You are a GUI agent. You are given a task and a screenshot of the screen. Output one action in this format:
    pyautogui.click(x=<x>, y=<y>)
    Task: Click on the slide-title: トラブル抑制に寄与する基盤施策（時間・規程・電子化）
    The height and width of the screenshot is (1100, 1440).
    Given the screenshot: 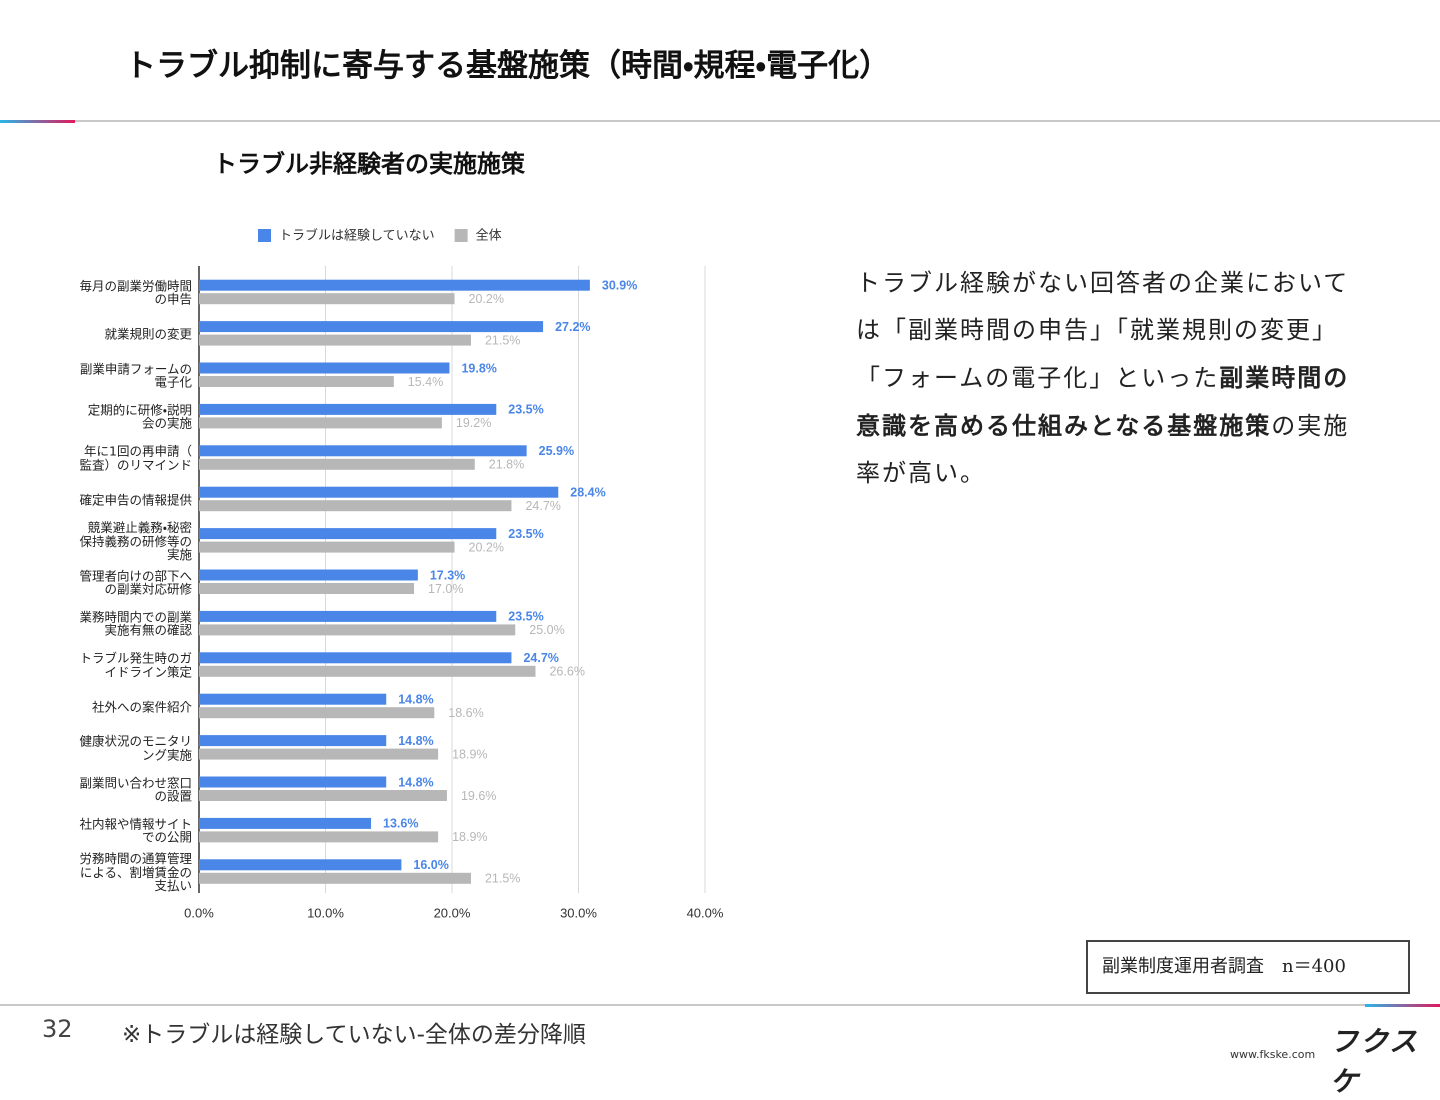 What is the action you would take?
    pyautogui.click(x=508, y=66)
    